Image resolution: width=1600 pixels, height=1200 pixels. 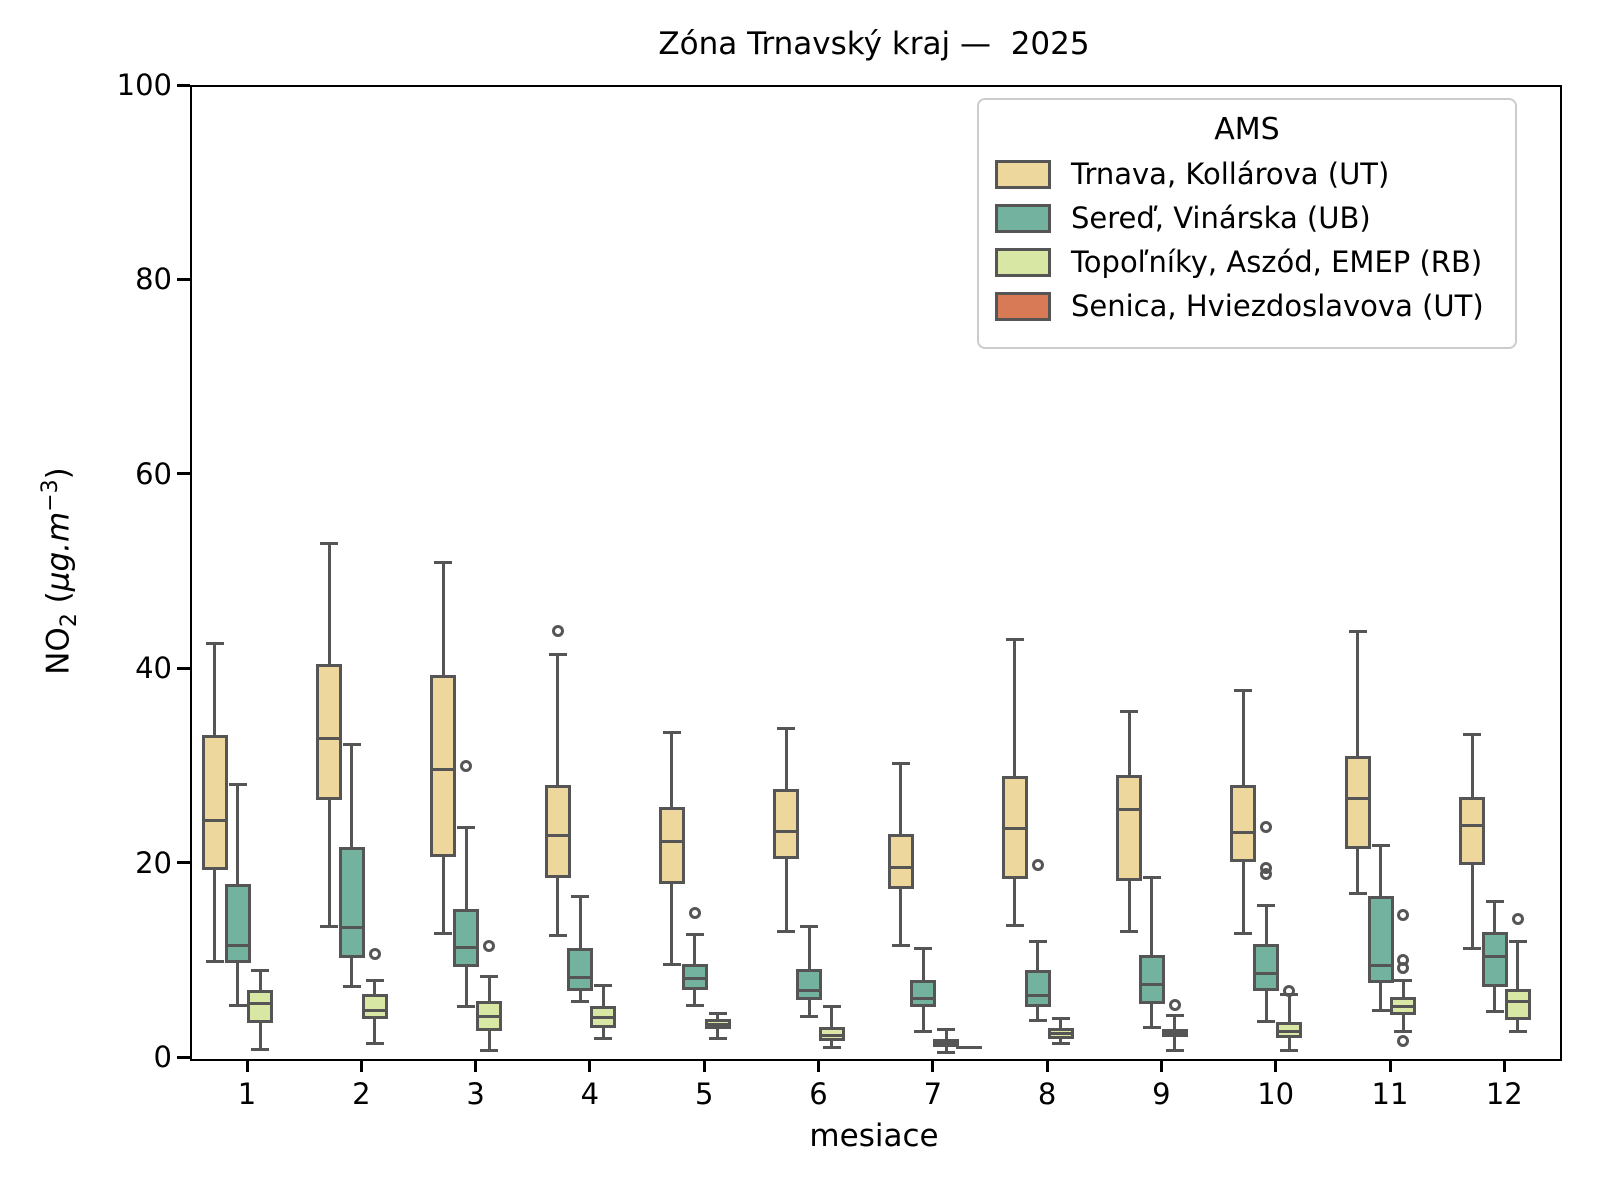 I want to click on x-tick-label: 6, so click(x=818, y=1094).